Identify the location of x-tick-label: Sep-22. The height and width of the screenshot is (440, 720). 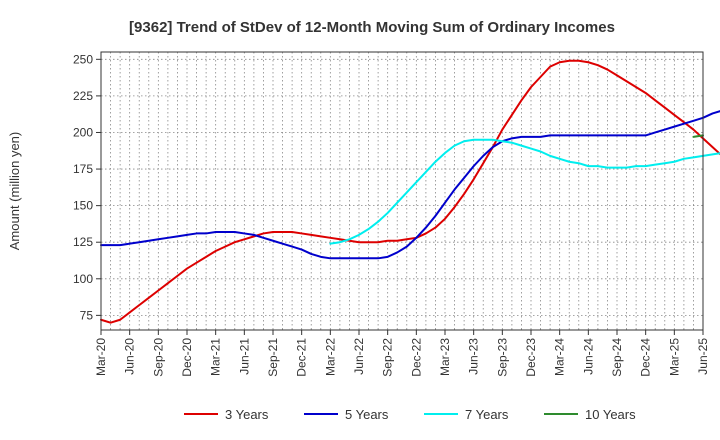
(388, 357).